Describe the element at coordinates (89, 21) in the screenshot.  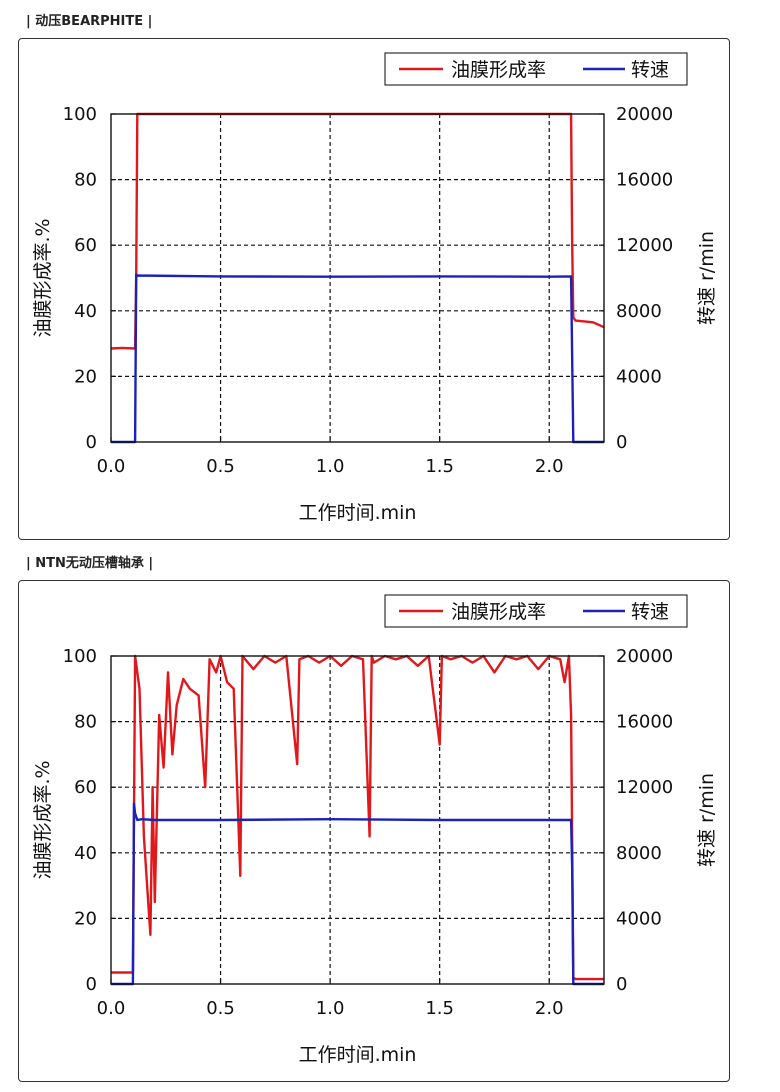
I see `section-label-bearphite: | 动压BEARPHITE |` at that location.